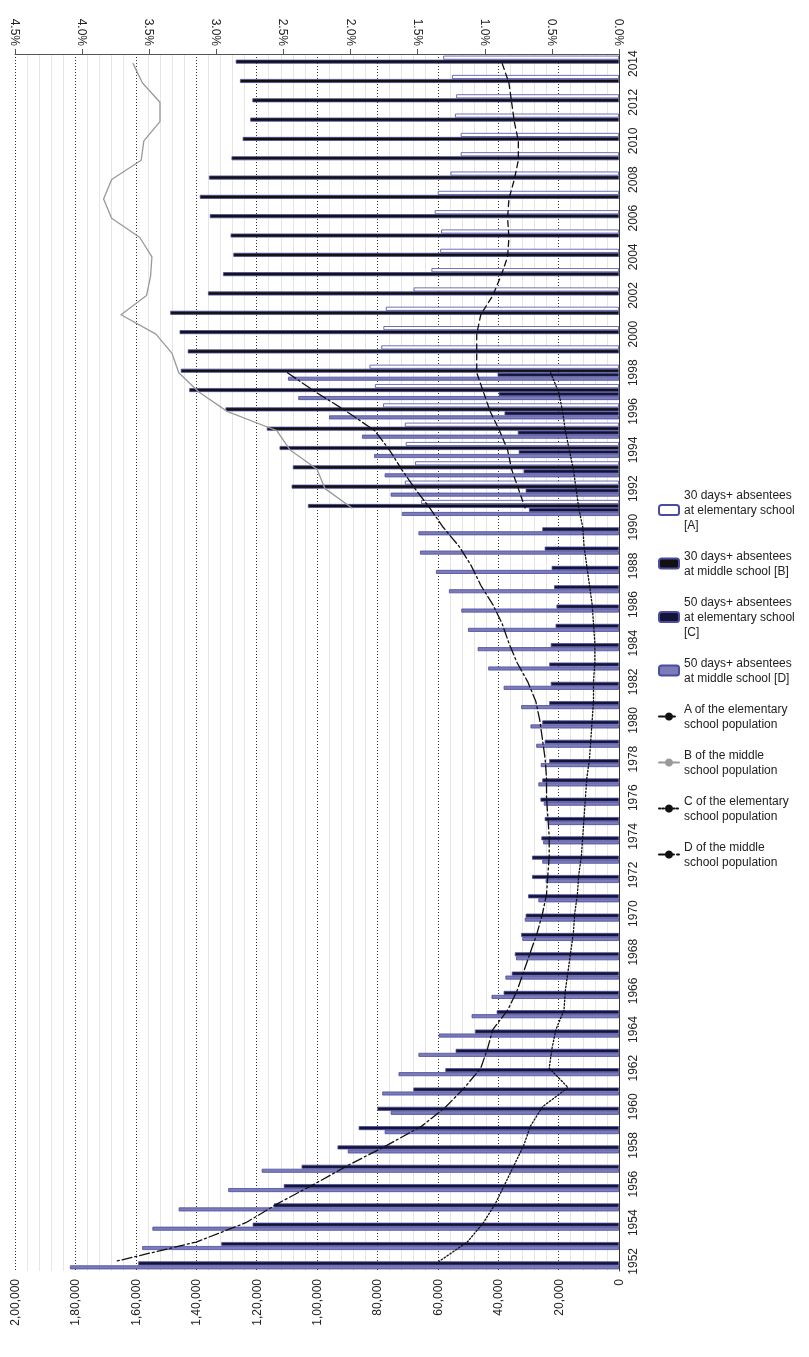  Describe the element at coordinates (633, 1145) in the screenshot. I see `y-tick-label: 1958` at that location.